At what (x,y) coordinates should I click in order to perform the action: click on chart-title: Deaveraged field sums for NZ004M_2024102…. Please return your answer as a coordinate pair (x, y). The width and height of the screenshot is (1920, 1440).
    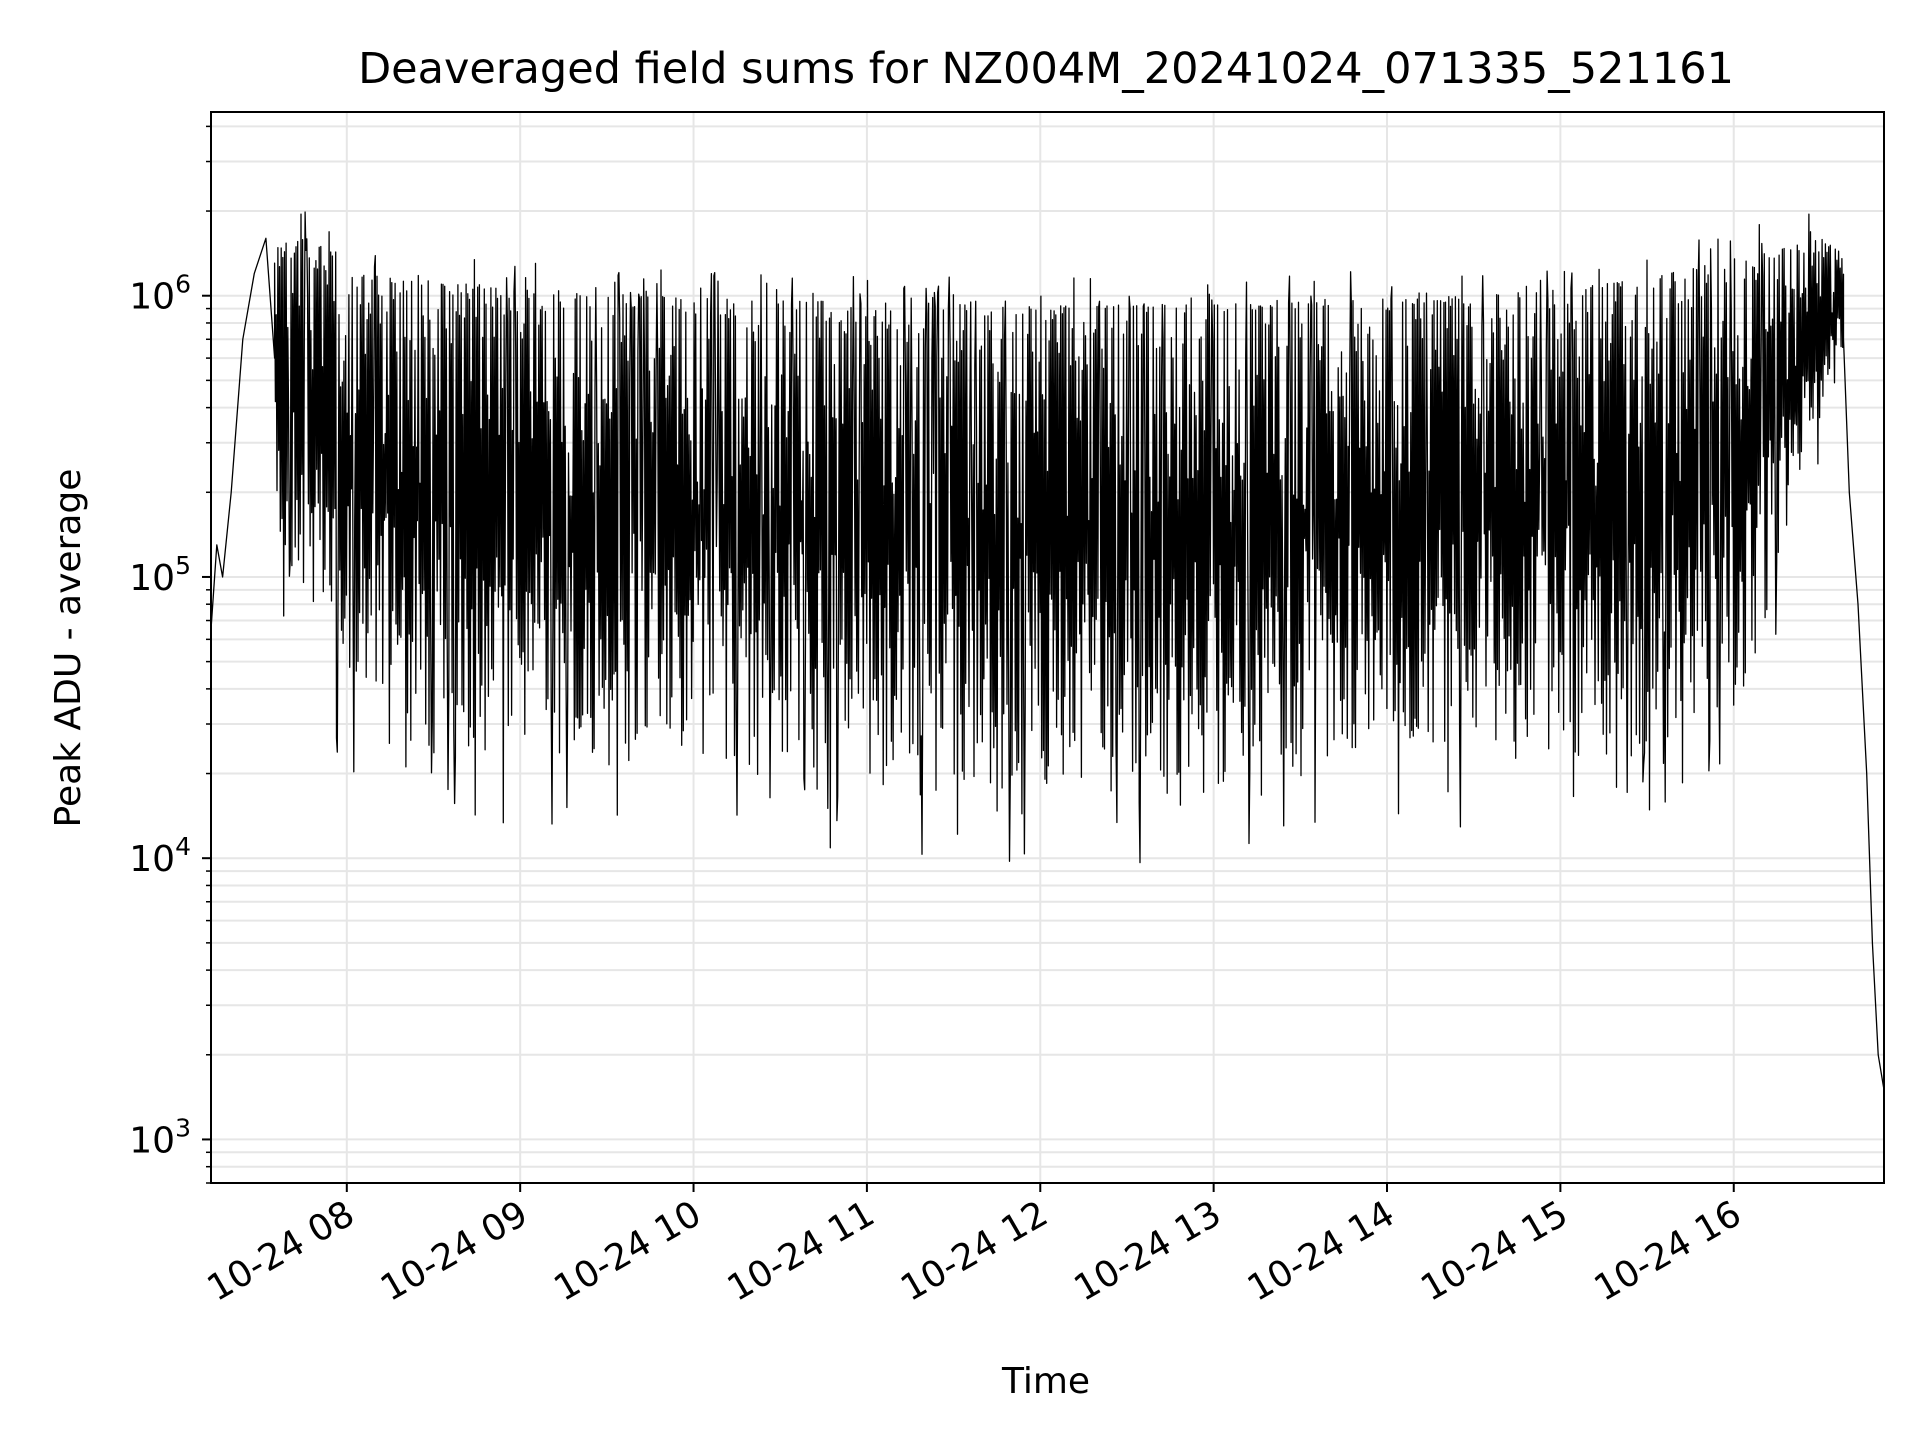
    Looking at the image, I should click on (1046, 69).